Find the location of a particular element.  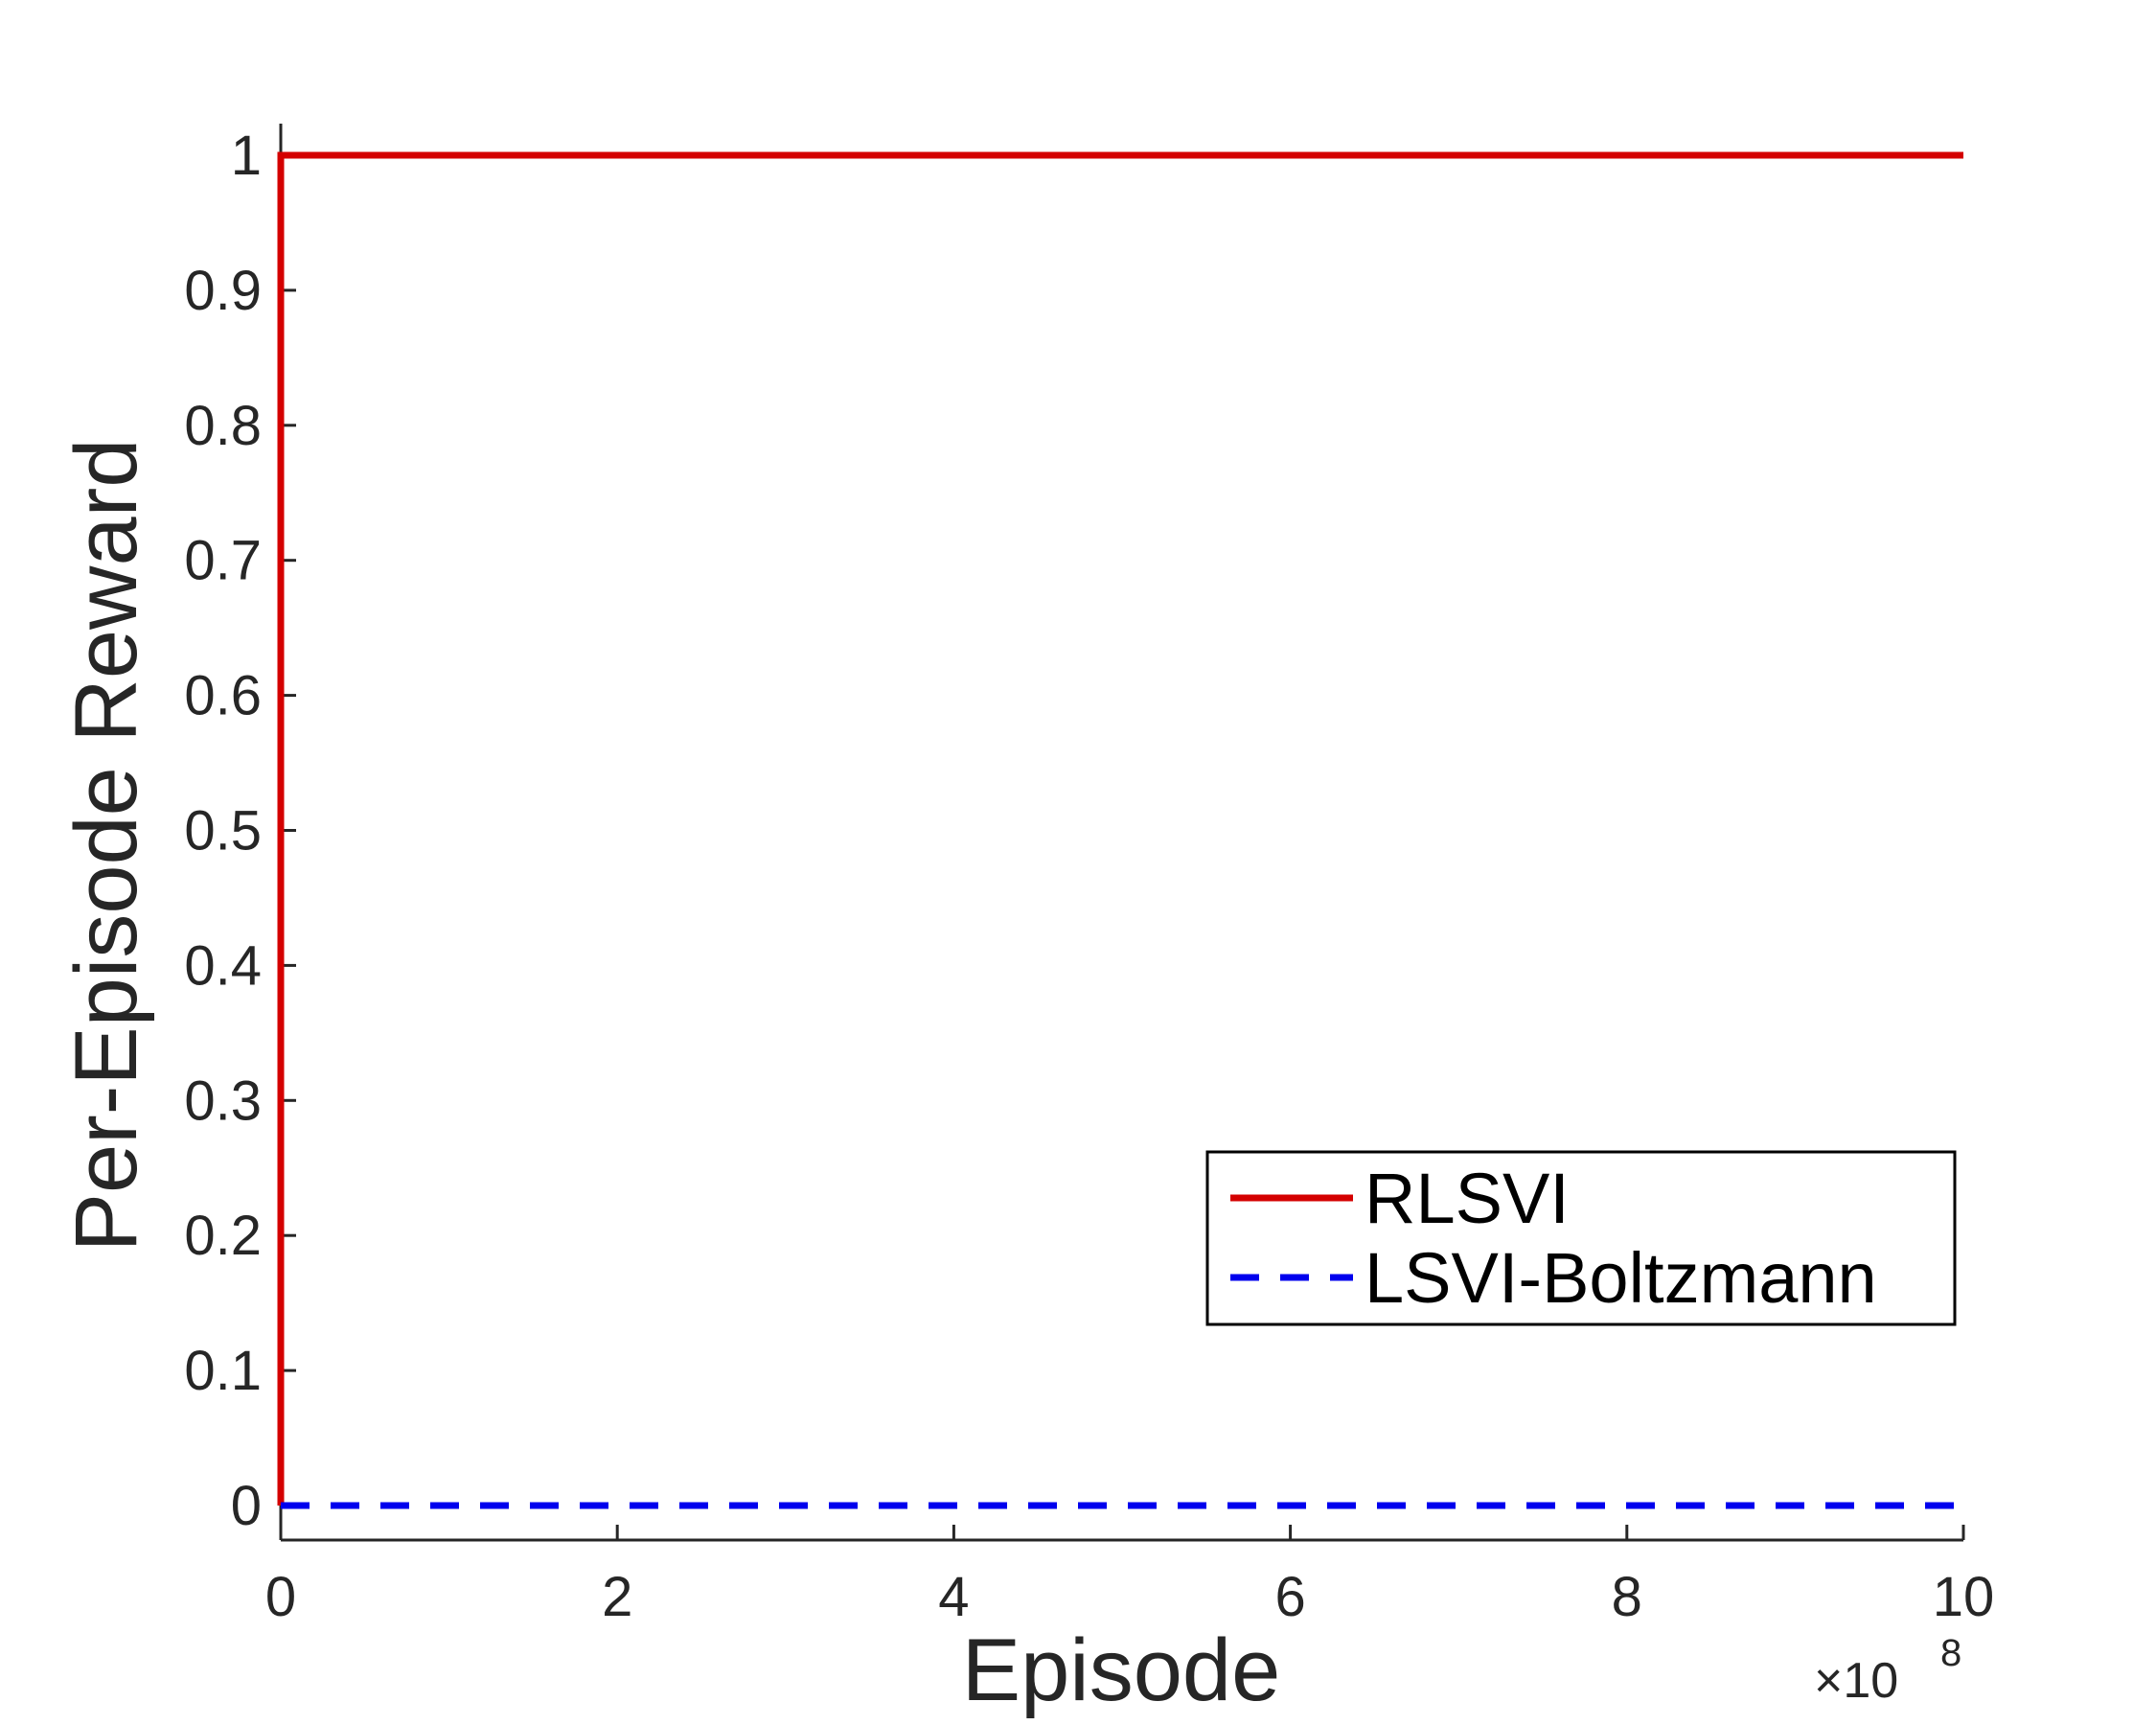

x-axis-title: Episode is located at coordinates (1121, 1670).